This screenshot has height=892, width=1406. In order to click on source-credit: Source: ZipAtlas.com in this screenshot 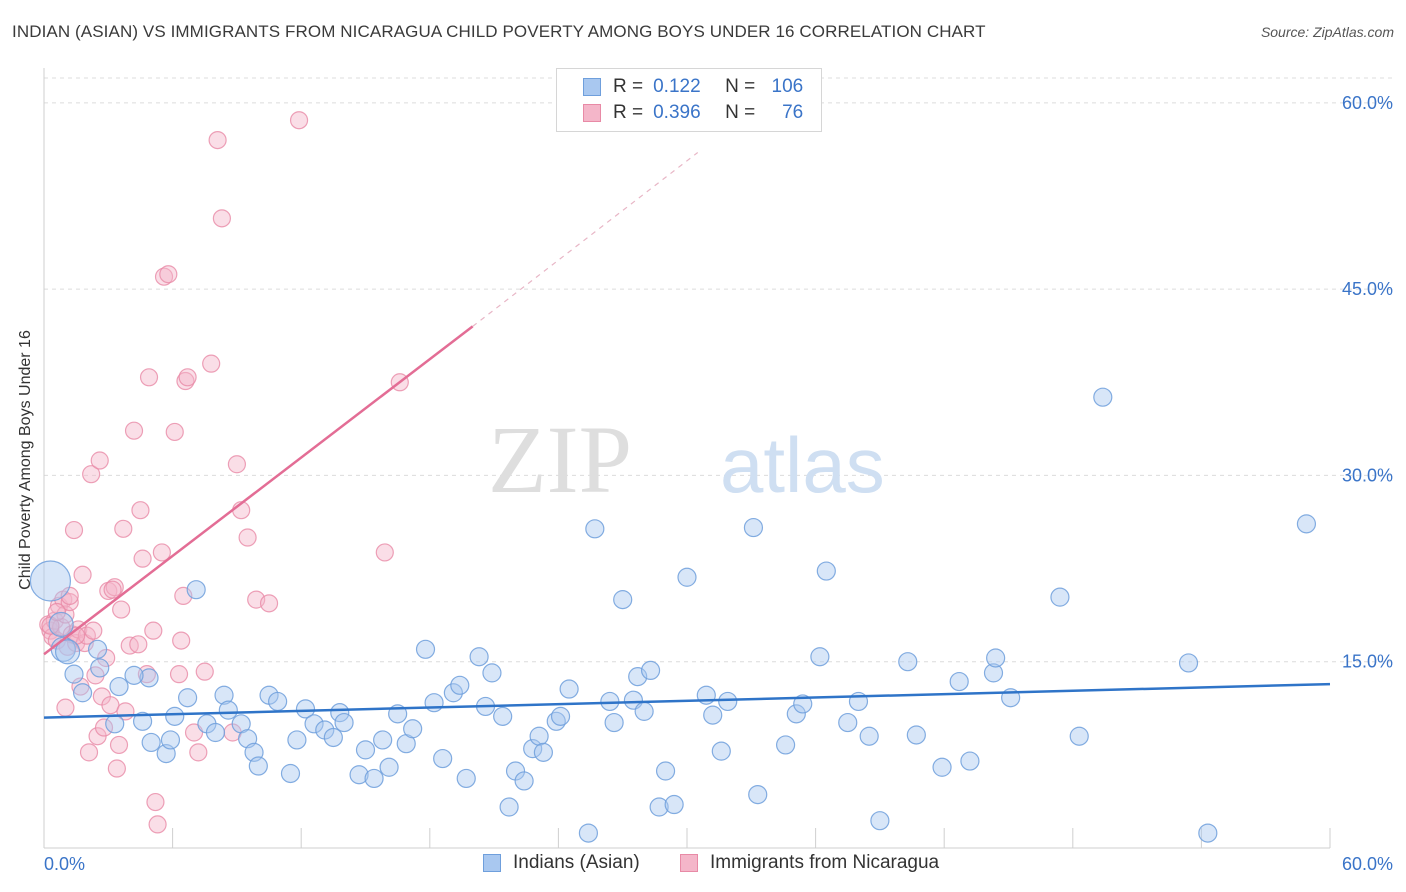, I will do `click(1327, 32)`.